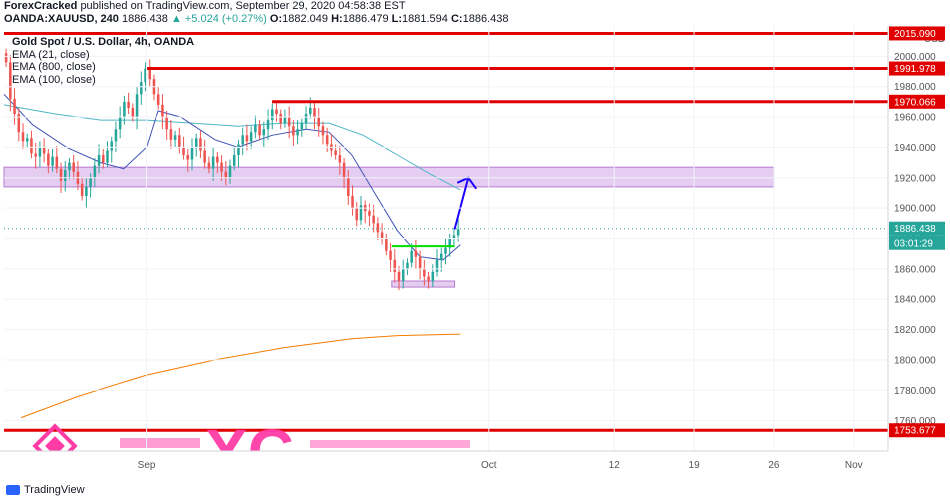  Describe the element at coordinates (489, 465) in the screenshot. I see `time-tick-label: Oct` at that location.